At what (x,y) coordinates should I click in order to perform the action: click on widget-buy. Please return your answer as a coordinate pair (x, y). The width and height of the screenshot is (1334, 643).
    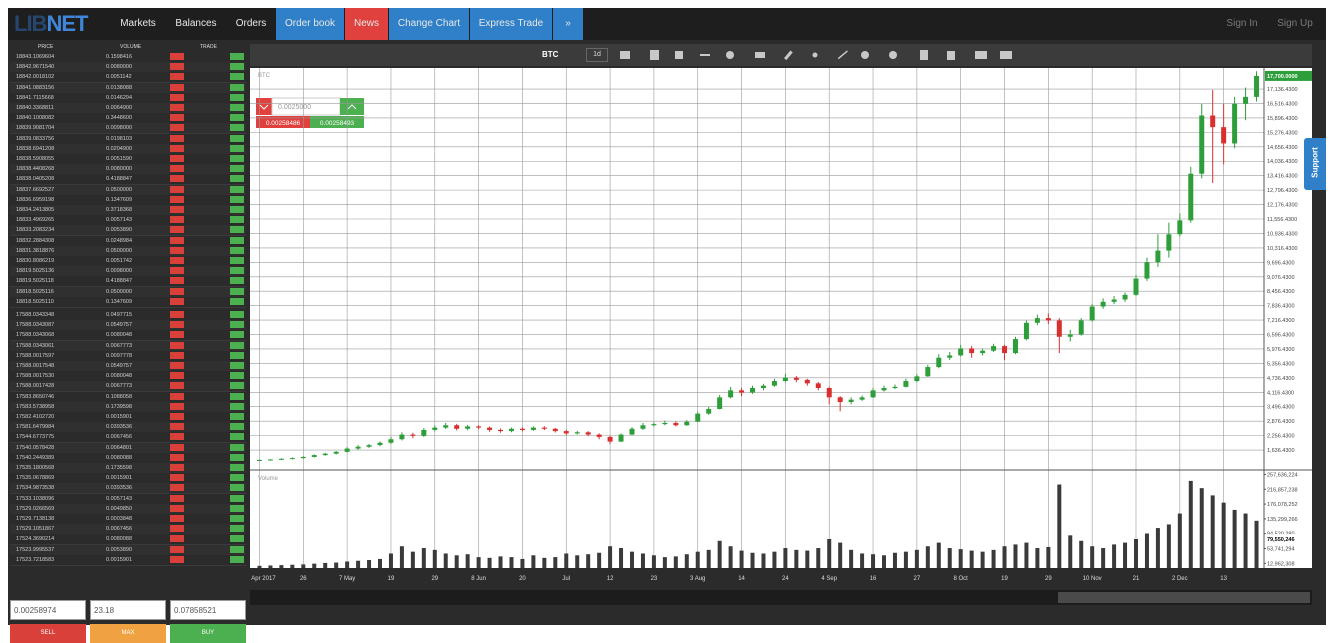
    Looking at the image, I should click on (337, 122).